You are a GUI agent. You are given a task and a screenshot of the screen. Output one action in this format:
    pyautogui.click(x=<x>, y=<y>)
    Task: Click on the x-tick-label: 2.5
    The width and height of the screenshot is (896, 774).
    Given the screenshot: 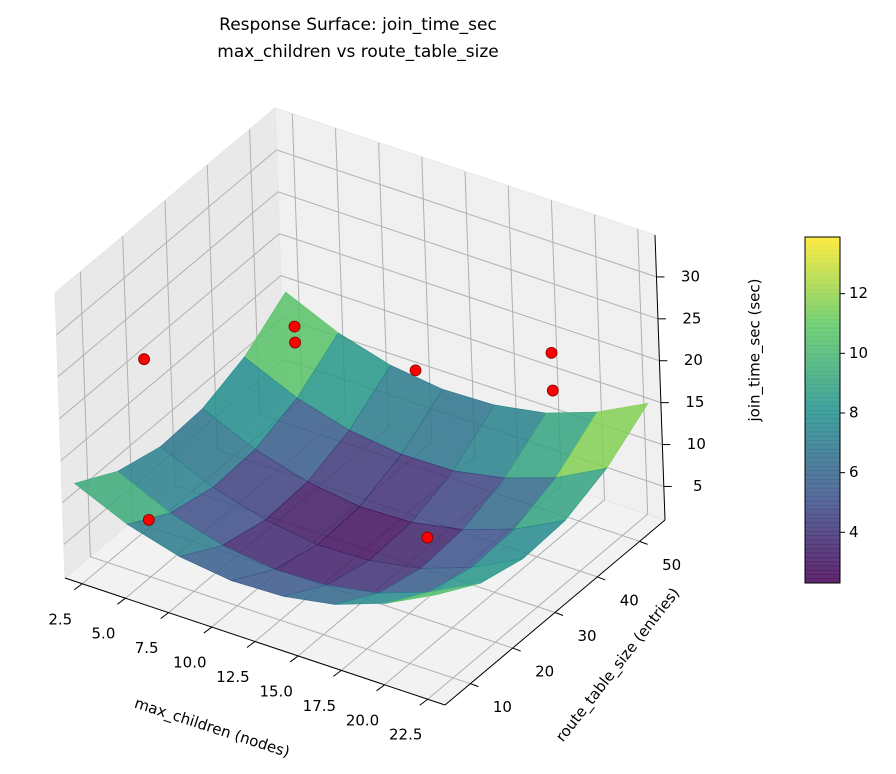 What is the action you would take?
    pyautogui.click(x=60, y=619)
    